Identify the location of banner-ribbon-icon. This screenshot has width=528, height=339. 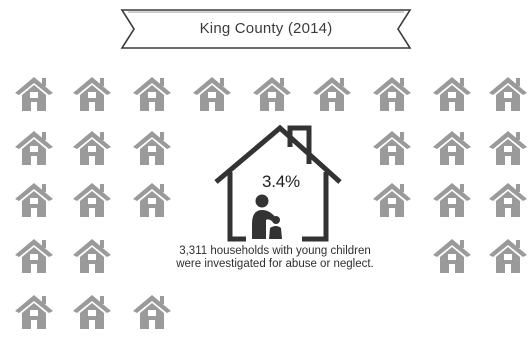
(266, 29).